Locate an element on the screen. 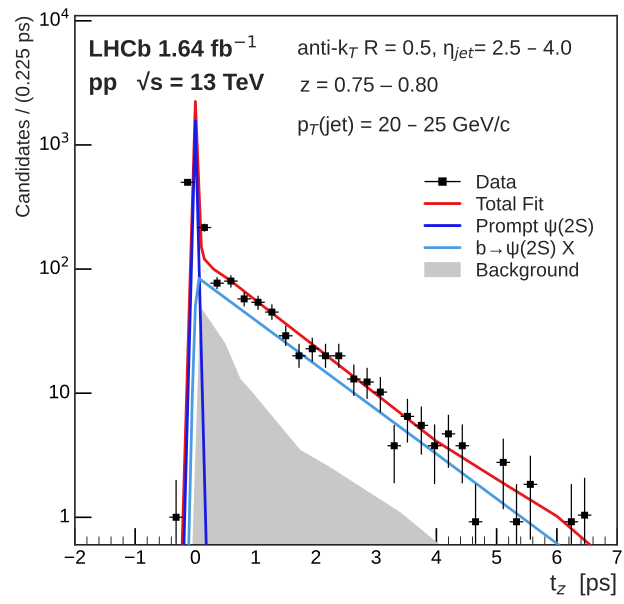  x-tick-label: 0 is located at coordinates (195, 557).